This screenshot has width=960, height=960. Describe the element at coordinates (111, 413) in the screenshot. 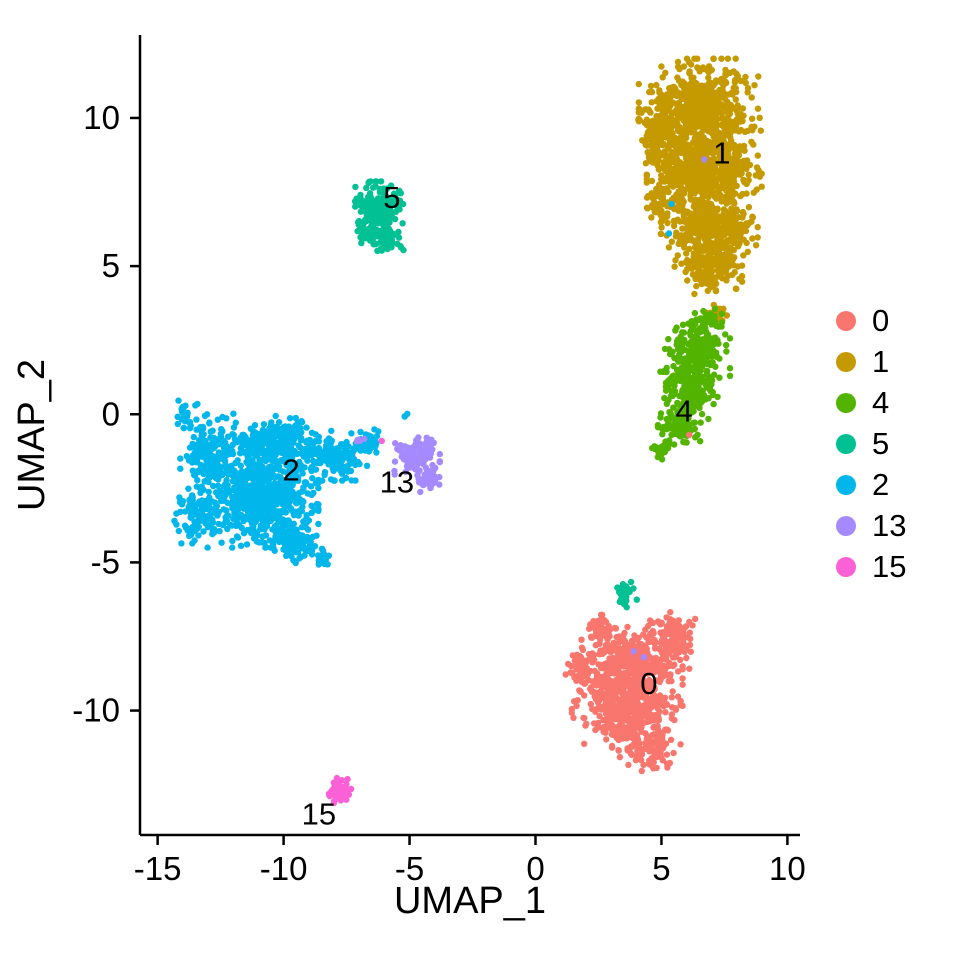

I see `y-tick-label: 0` at that location.